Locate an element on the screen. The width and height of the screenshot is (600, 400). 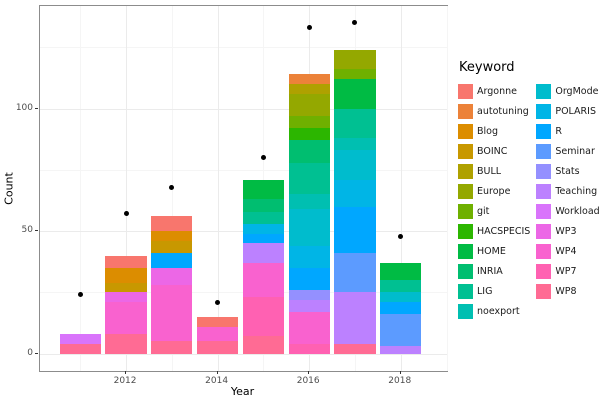
legend-key-label: HACSPECIS is located at coordinates (504, 231).